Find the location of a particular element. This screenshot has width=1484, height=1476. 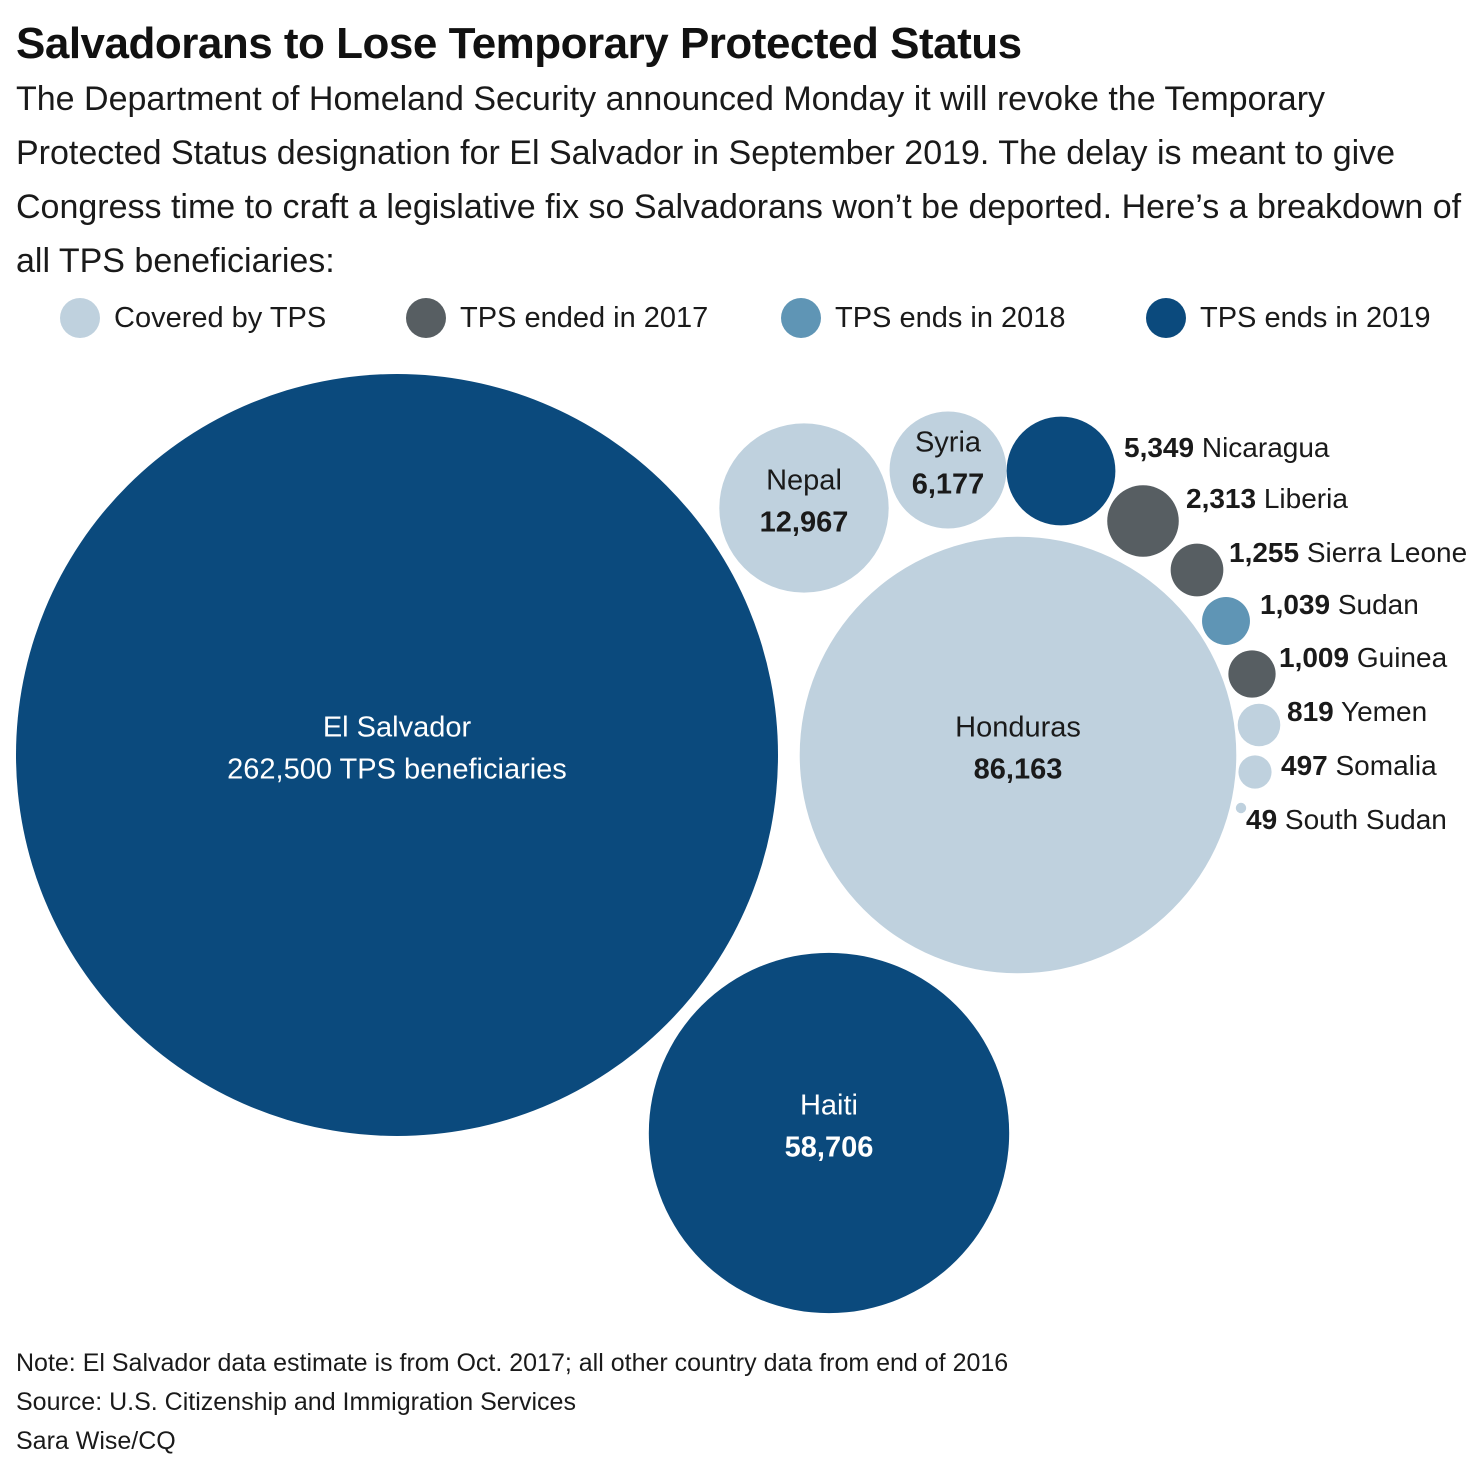

bubble-circle-syria is located at coordinates (948, 470).